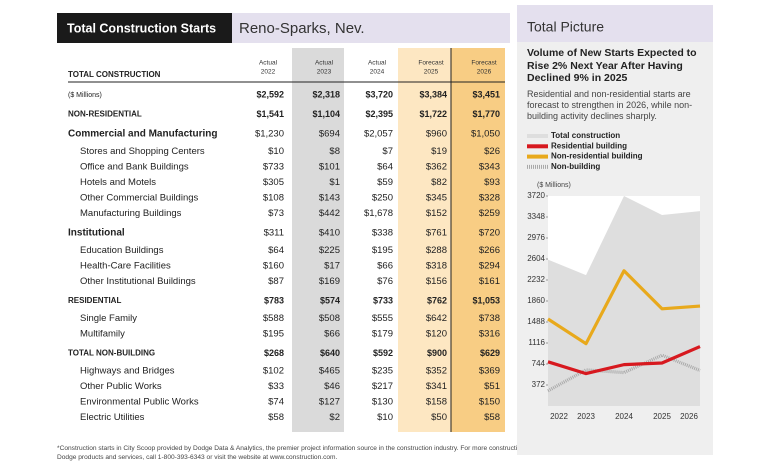  What do you see at coordinates (382, 334) in the screenshot?
I see `cell: $179` at bounding box center [382, 334].